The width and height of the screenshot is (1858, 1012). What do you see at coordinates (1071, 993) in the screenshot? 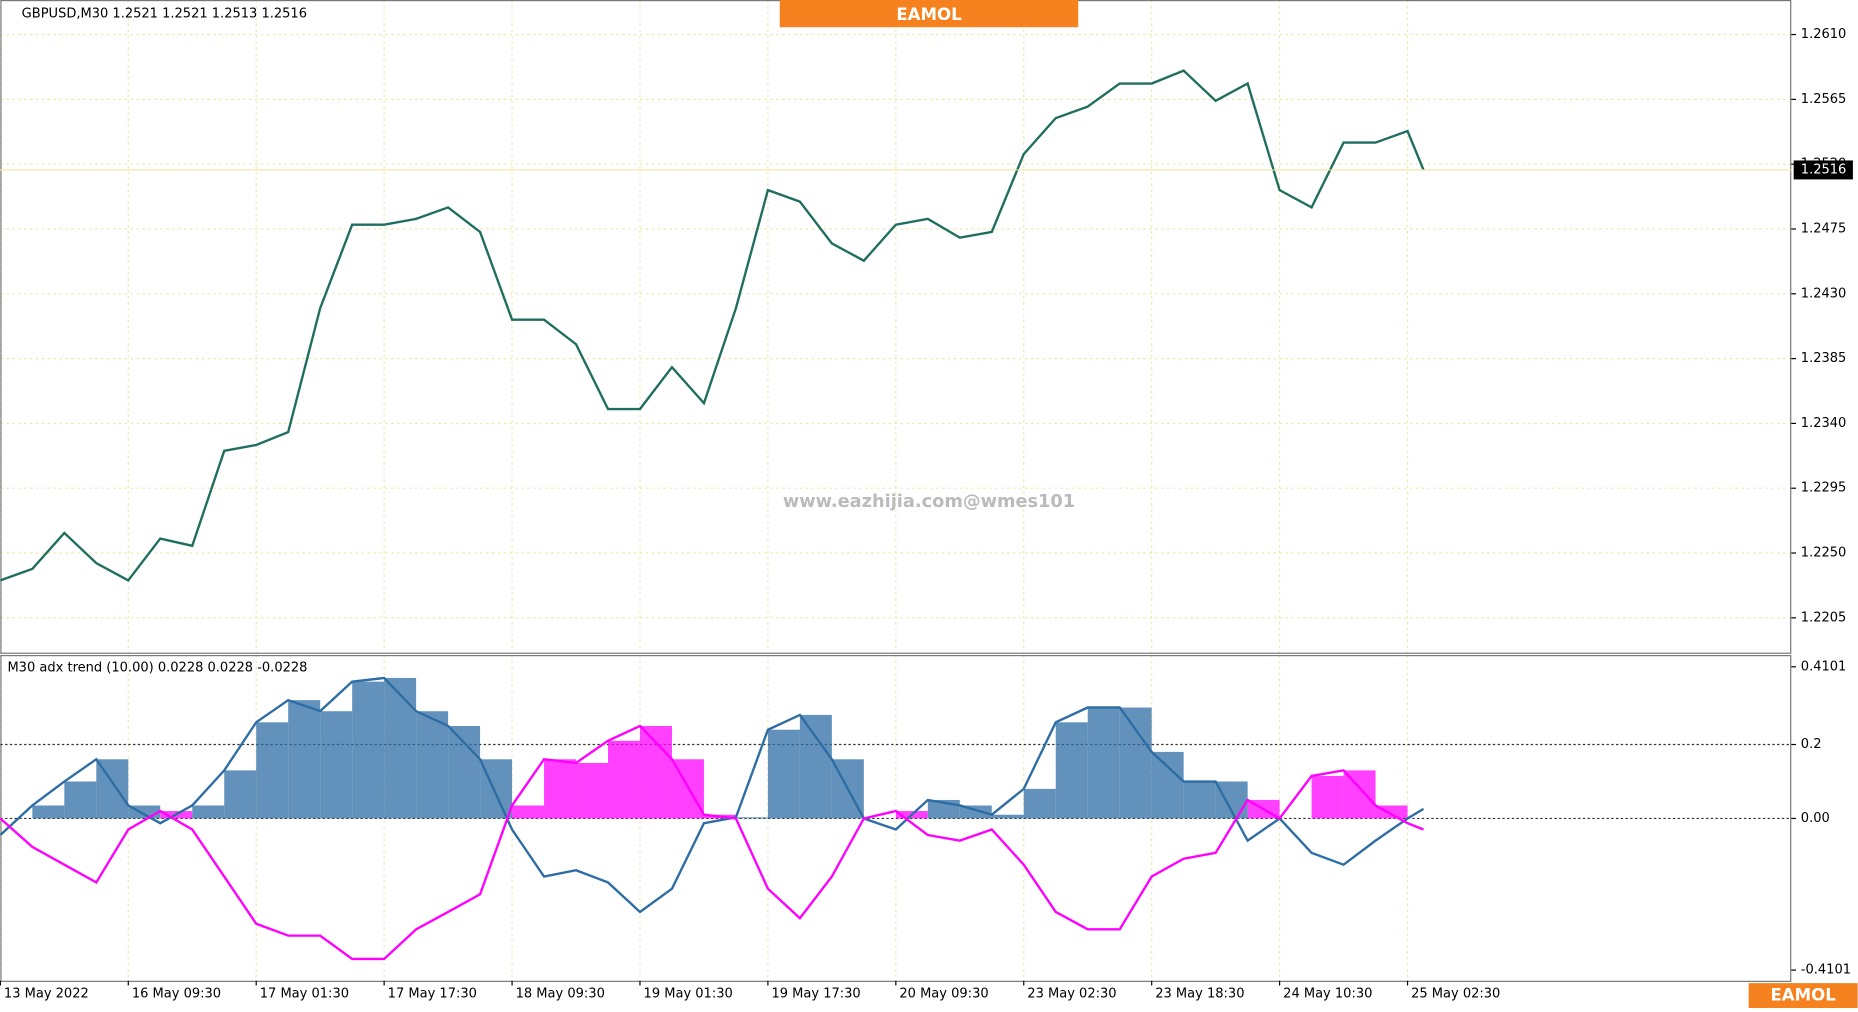
I see `x-tick-label: 23 May 02:30` at bounding box center [1071, 993].